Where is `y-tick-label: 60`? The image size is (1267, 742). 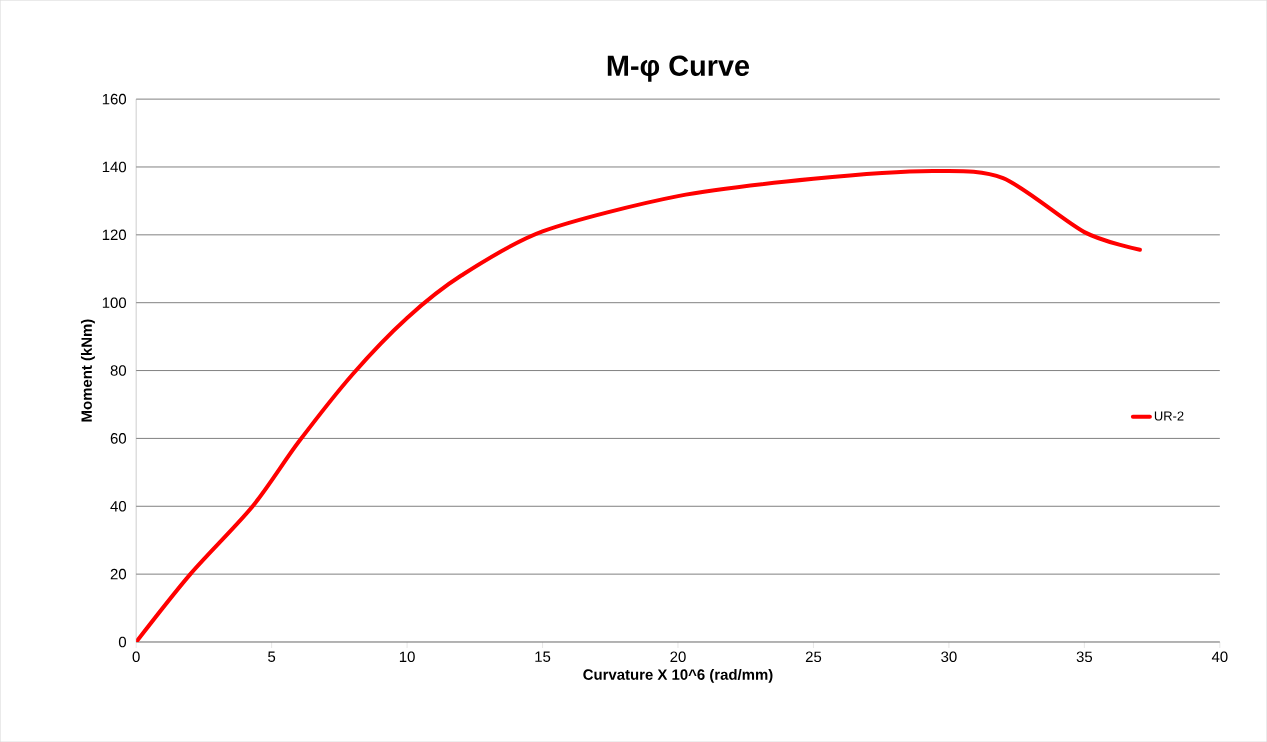
y-tick-label: 60 is located at coordinates (118, 438).